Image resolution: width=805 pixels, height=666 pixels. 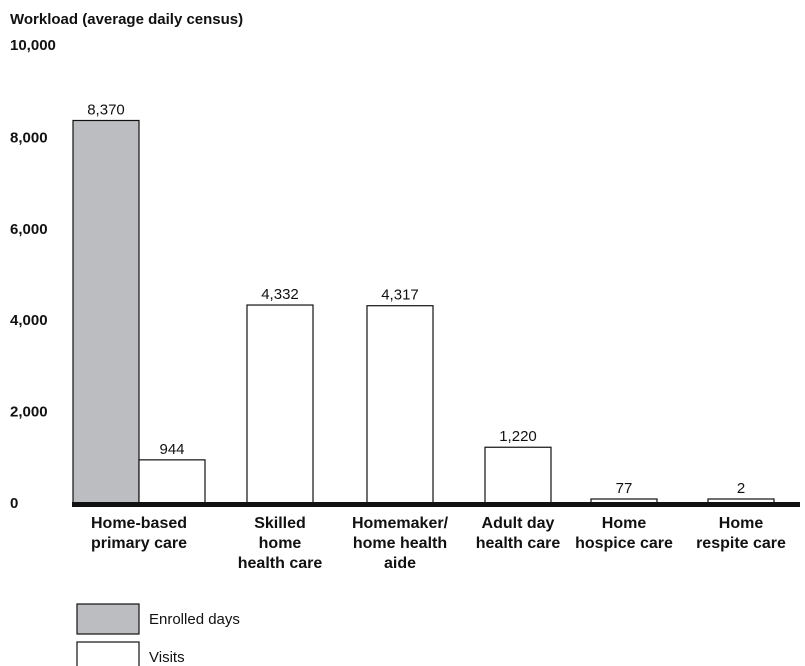 What do you see at coordinates (280, 523) in the screenshot?
I see `category-label: Skilled` at bounding box center [280, 523].